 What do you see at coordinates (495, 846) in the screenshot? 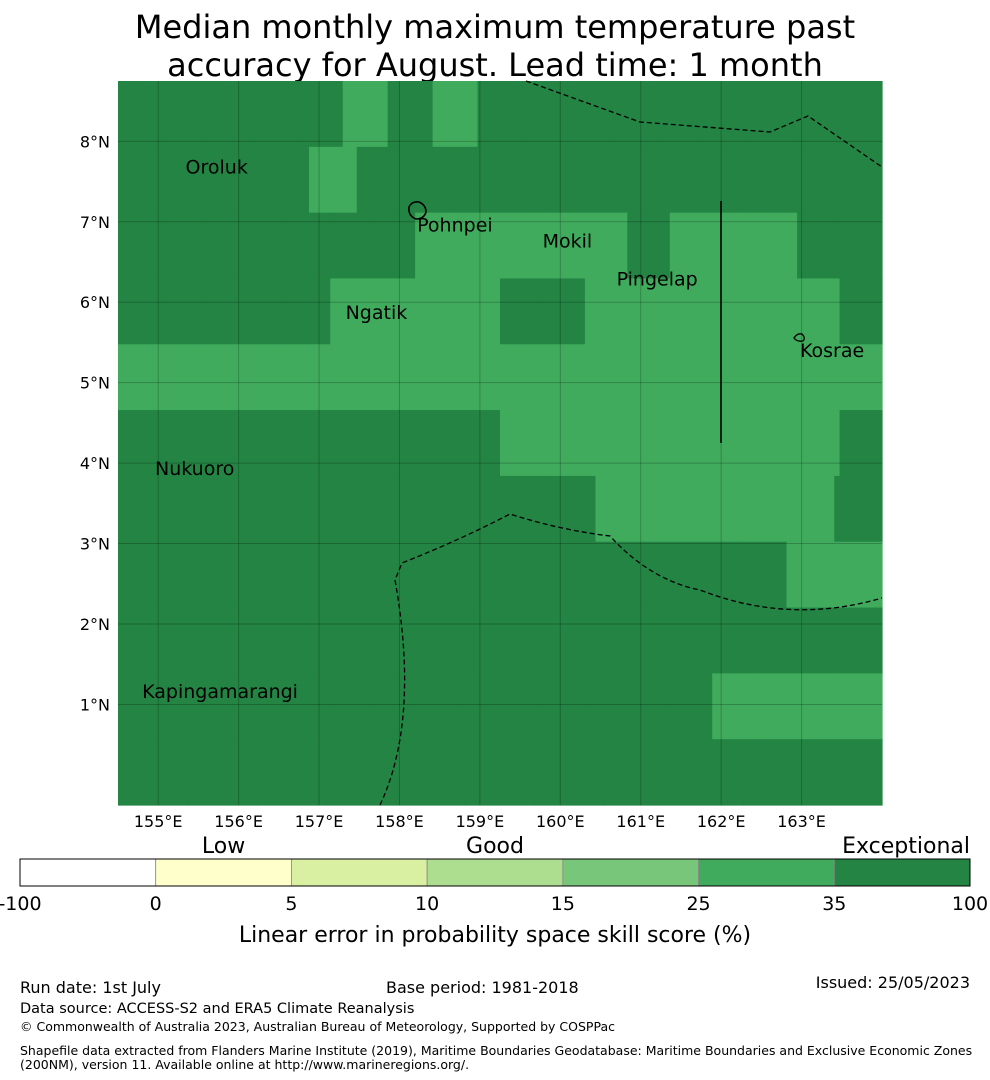
I see `legend-category-label: Good` at bounding box center [495, 846].